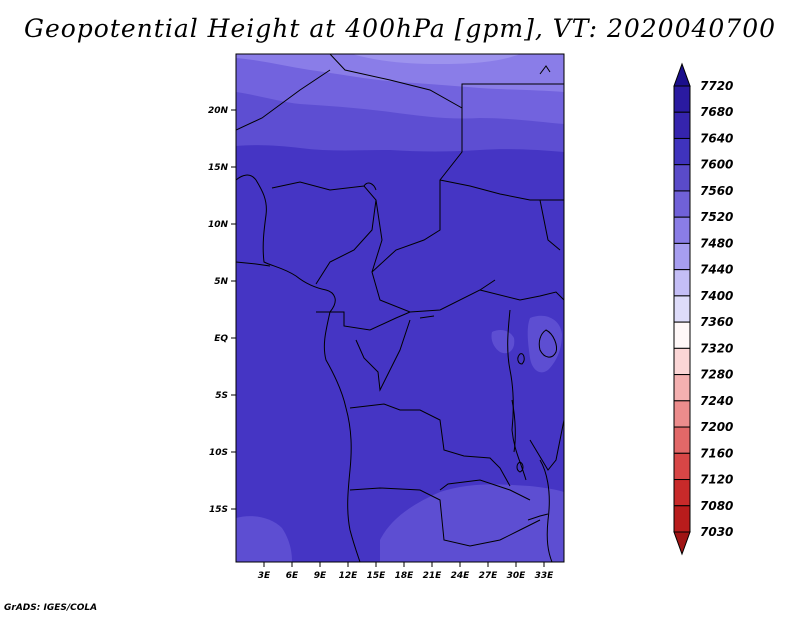  I want to click on colorbar-label: 7520, so click(716, 217).